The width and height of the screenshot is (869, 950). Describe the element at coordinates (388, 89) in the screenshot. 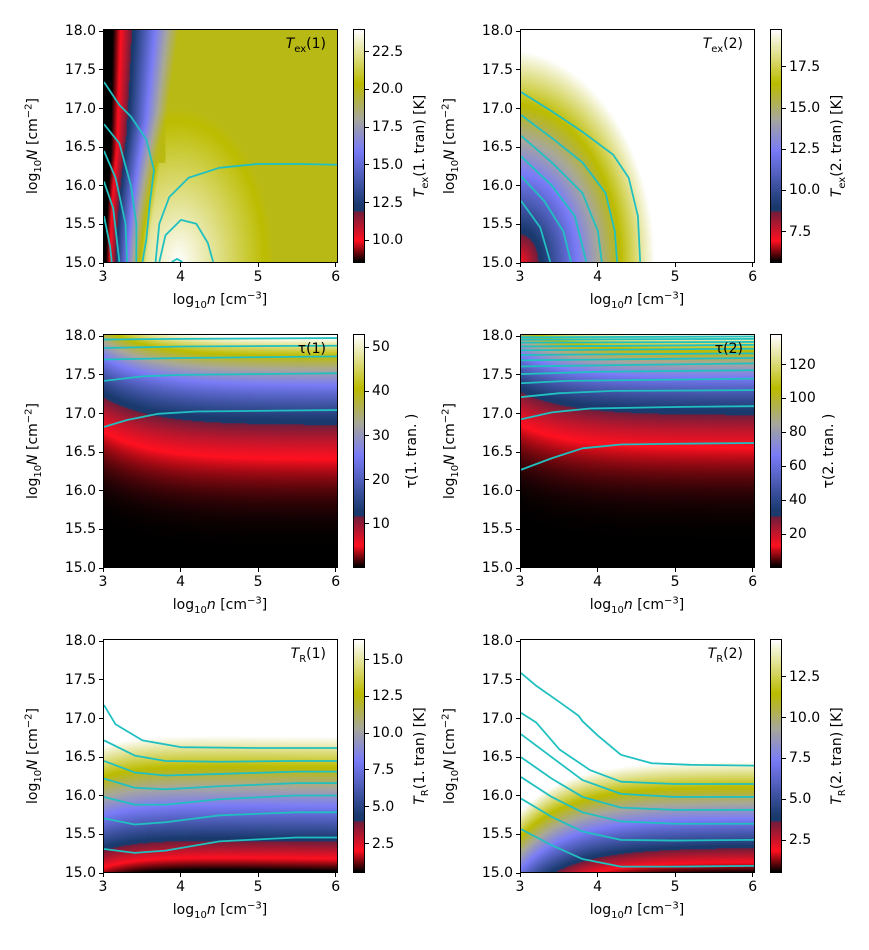

I see `colorbar-tick-label: 20.0` at that location.